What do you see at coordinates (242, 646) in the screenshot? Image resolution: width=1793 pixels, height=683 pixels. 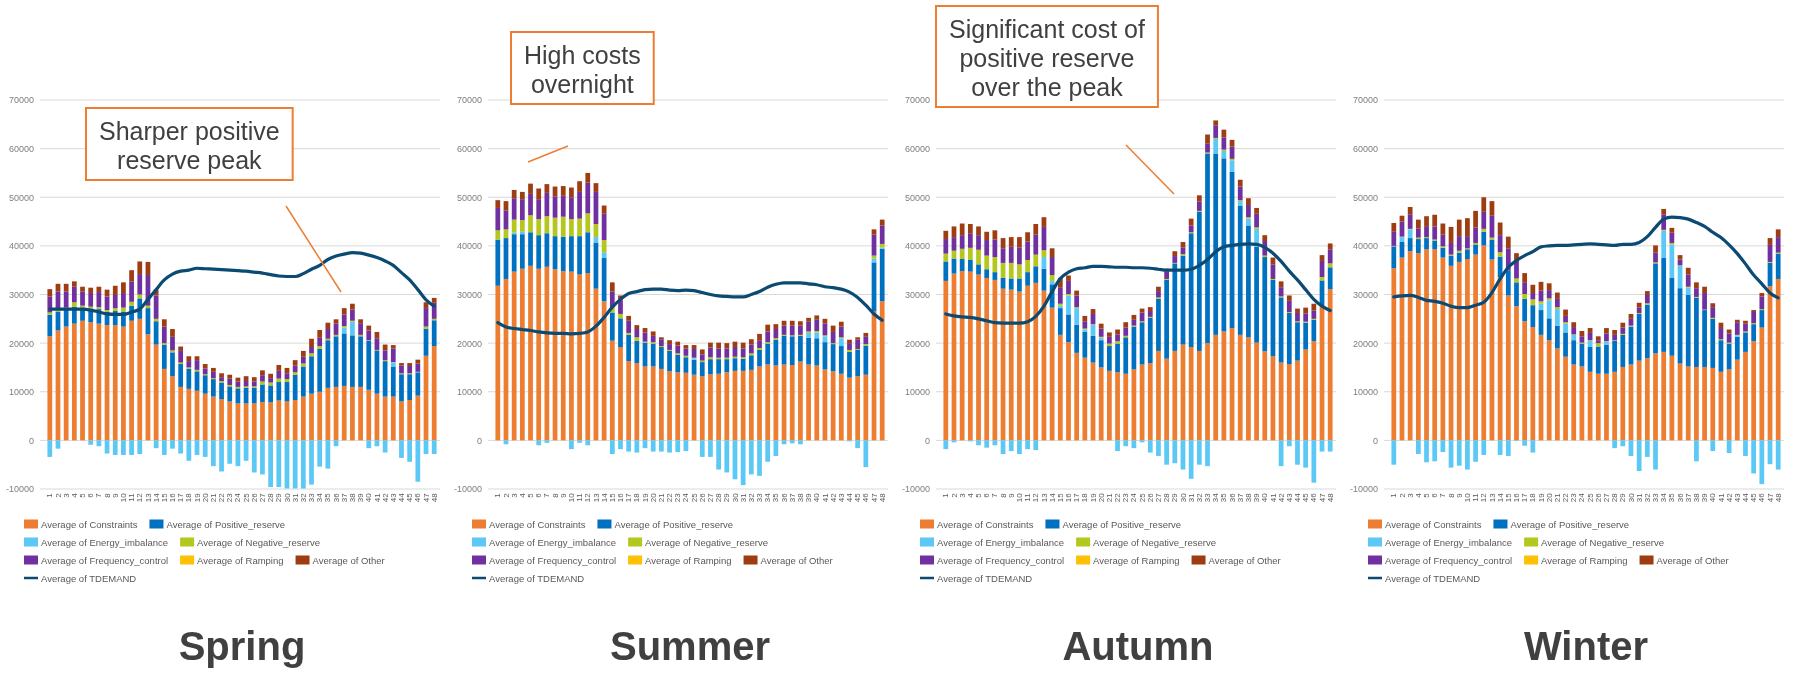 I see `text: Spring` at bounding box center [242, 646].